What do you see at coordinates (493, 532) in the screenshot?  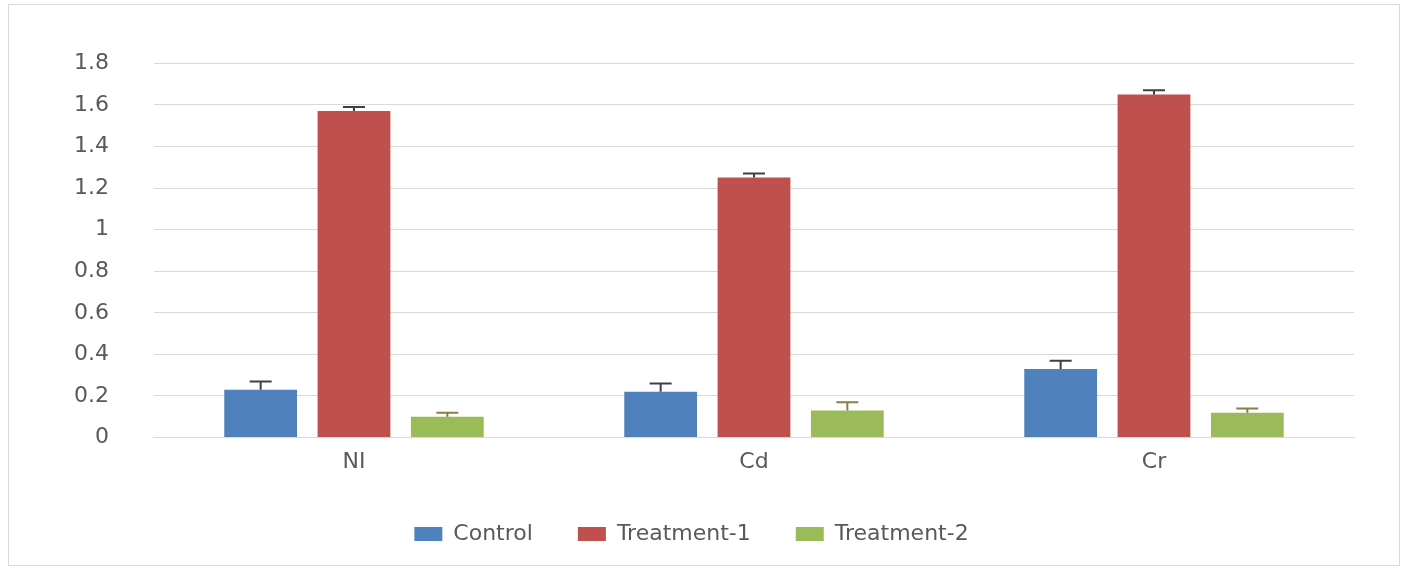 I see `legend-label: Control` at bounding box center [493, 532].